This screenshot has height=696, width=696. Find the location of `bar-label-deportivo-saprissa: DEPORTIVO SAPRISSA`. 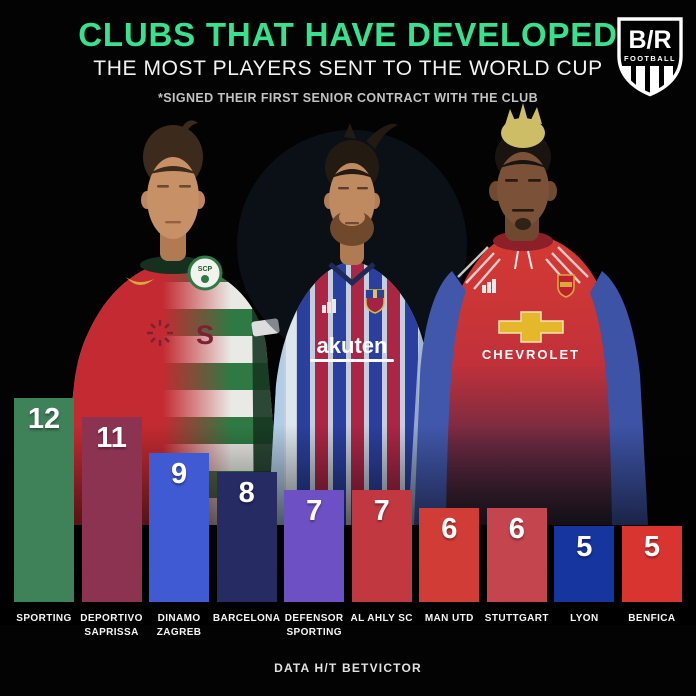

bar-label-deportivo-saprissa: DEPORTIVO SAPRISSA is located at coordinates (111, 625).